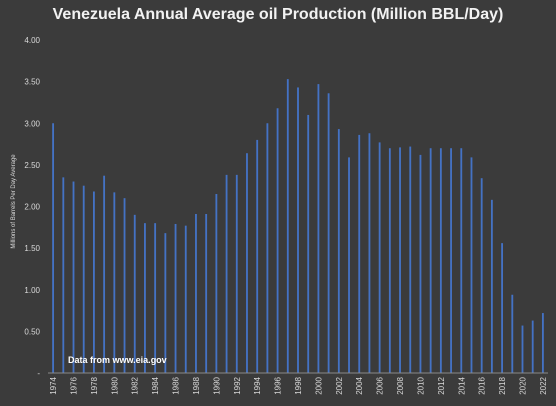  I want to click on bar-2022, so click(542, 343).